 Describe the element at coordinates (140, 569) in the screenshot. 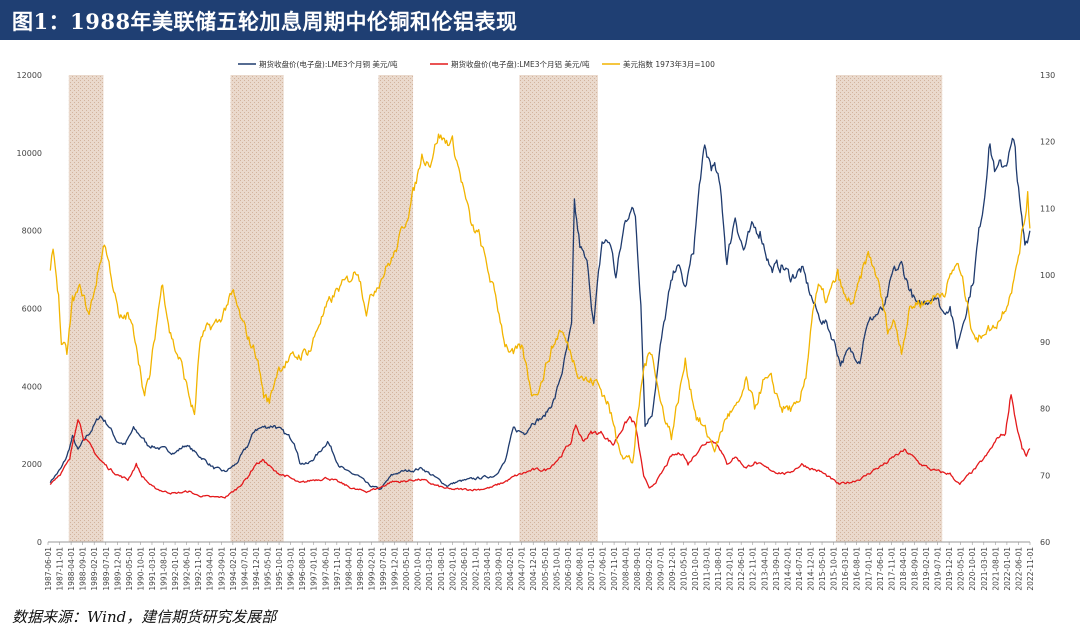

I see `x-tick-label: 1990-10-01` at that location.